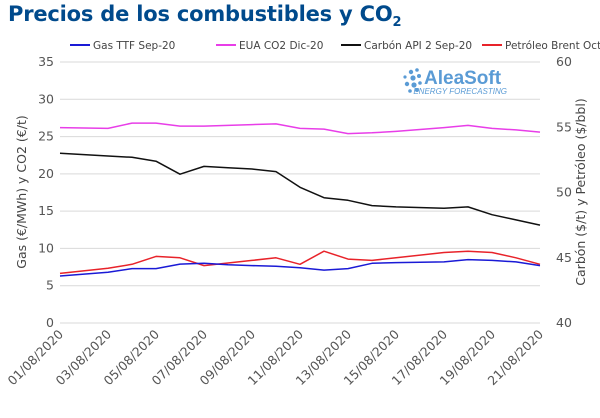  Describe the element at coordinates (46, 247) in the screenshot. I see `y-left-tick-label: 10` at that location.